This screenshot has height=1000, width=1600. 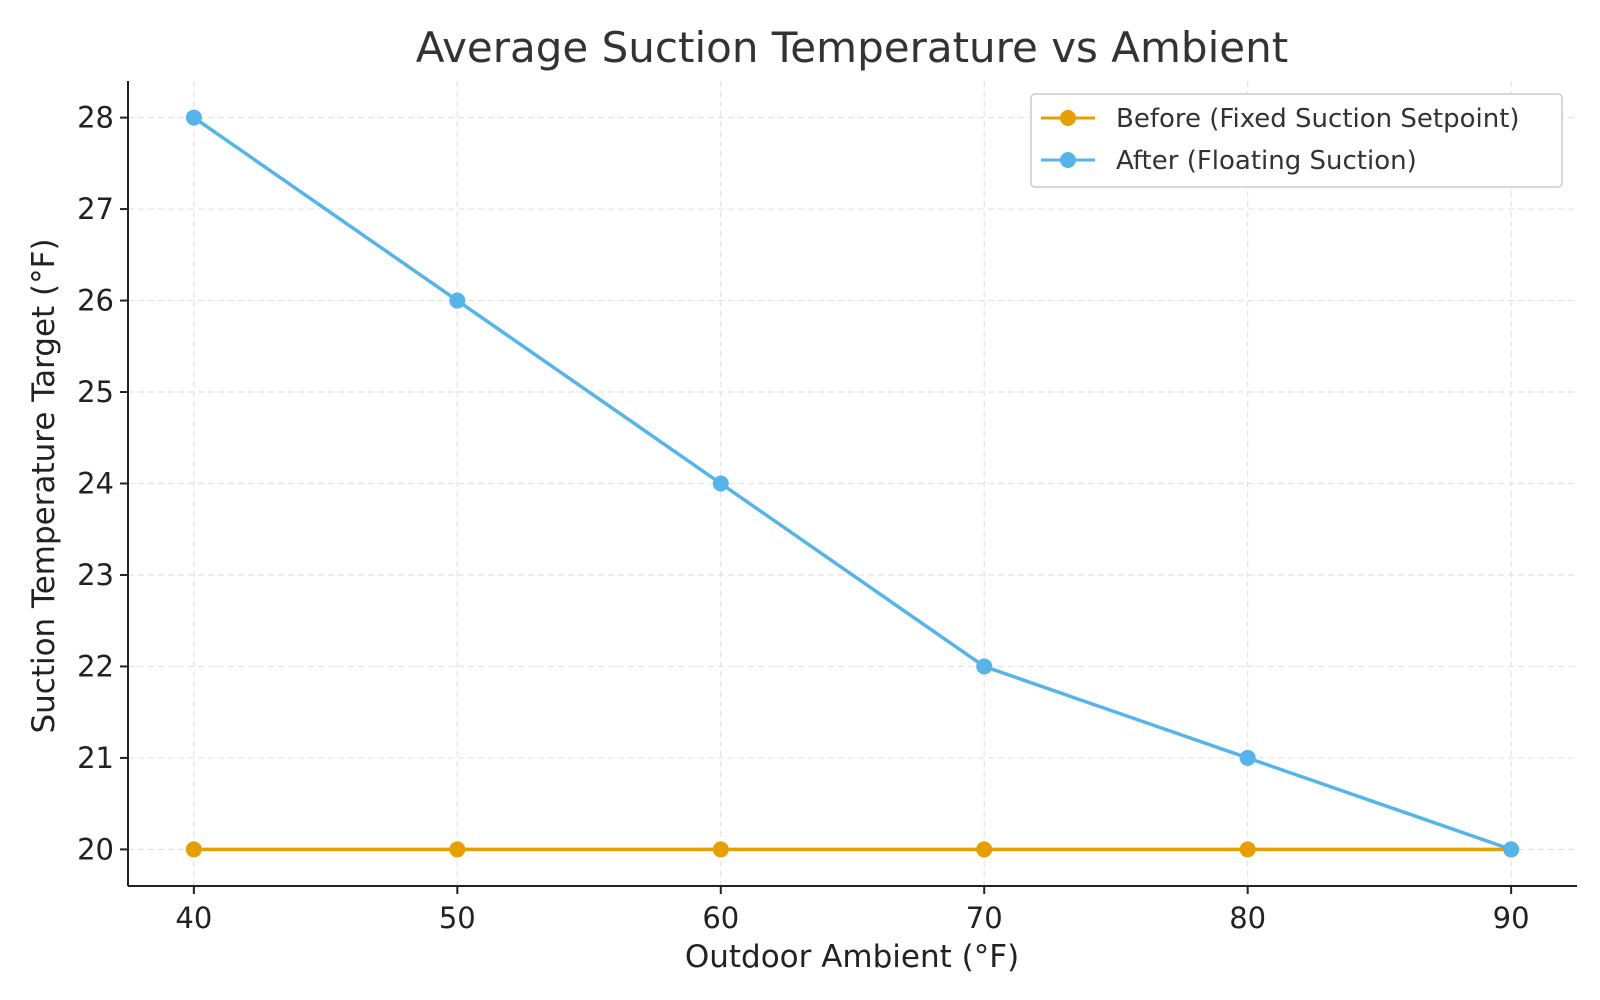 What do you see at coordinates (1068, 160) in the screenshot?
I see `legend-marker-after` at bounding box center [1068, 160].